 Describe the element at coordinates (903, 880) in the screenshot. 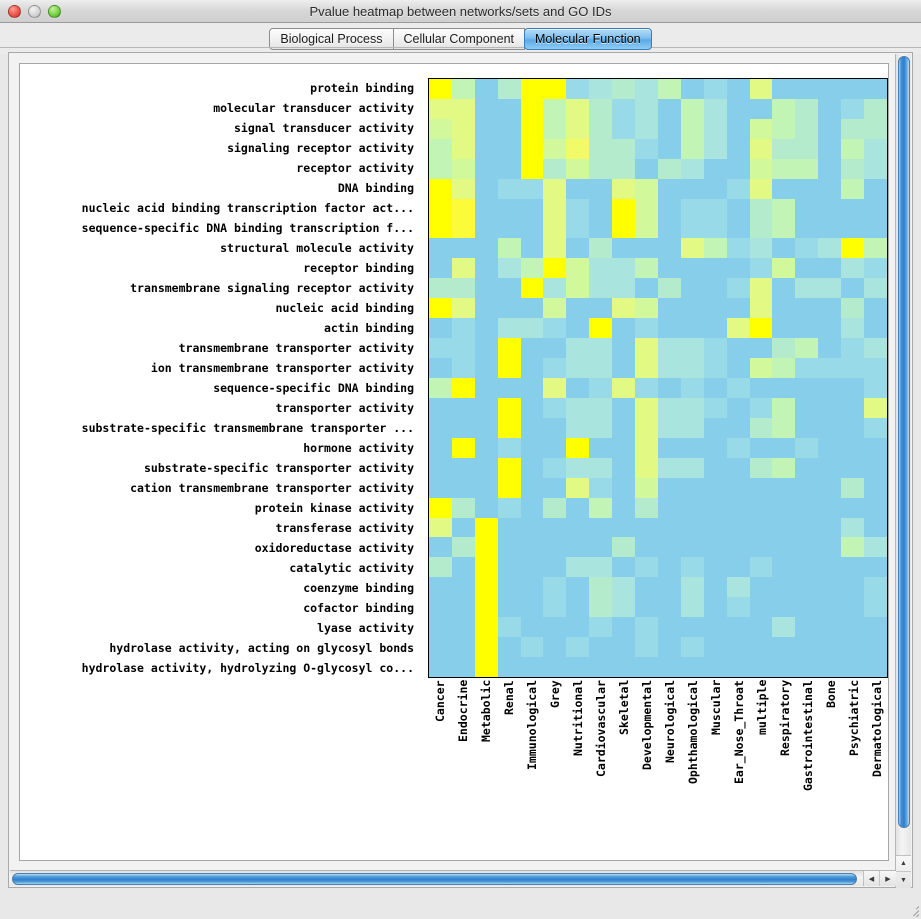

I see `scroll-down-icon: ▼` at that location.